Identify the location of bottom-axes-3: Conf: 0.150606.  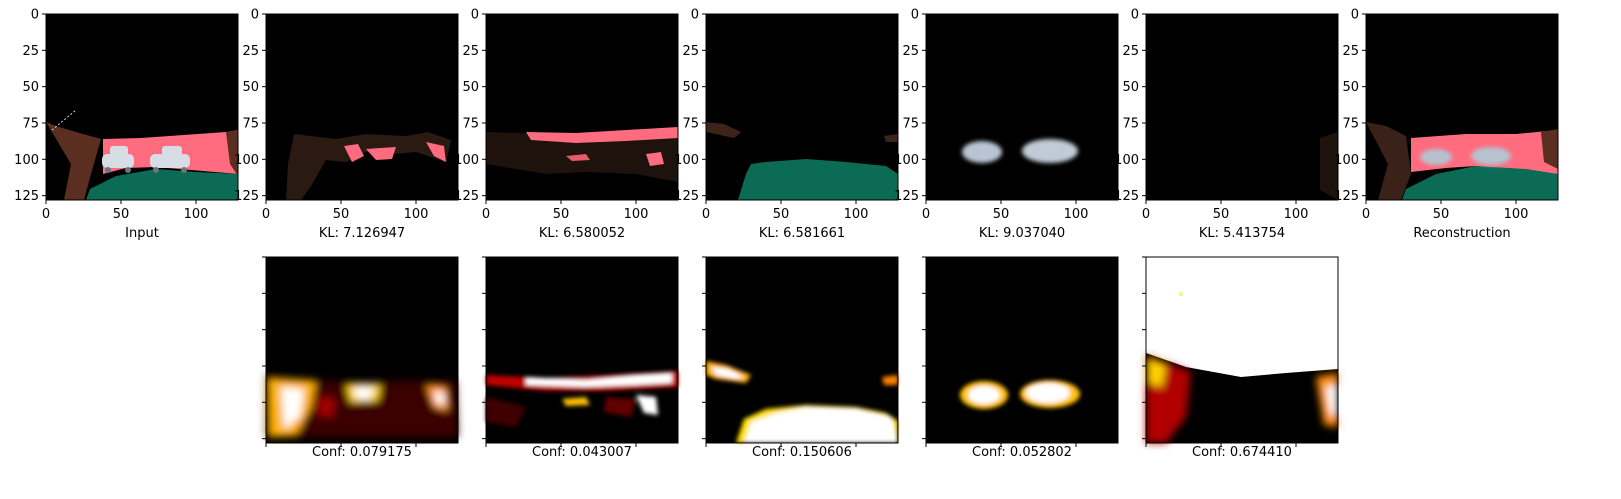
(800, 358).